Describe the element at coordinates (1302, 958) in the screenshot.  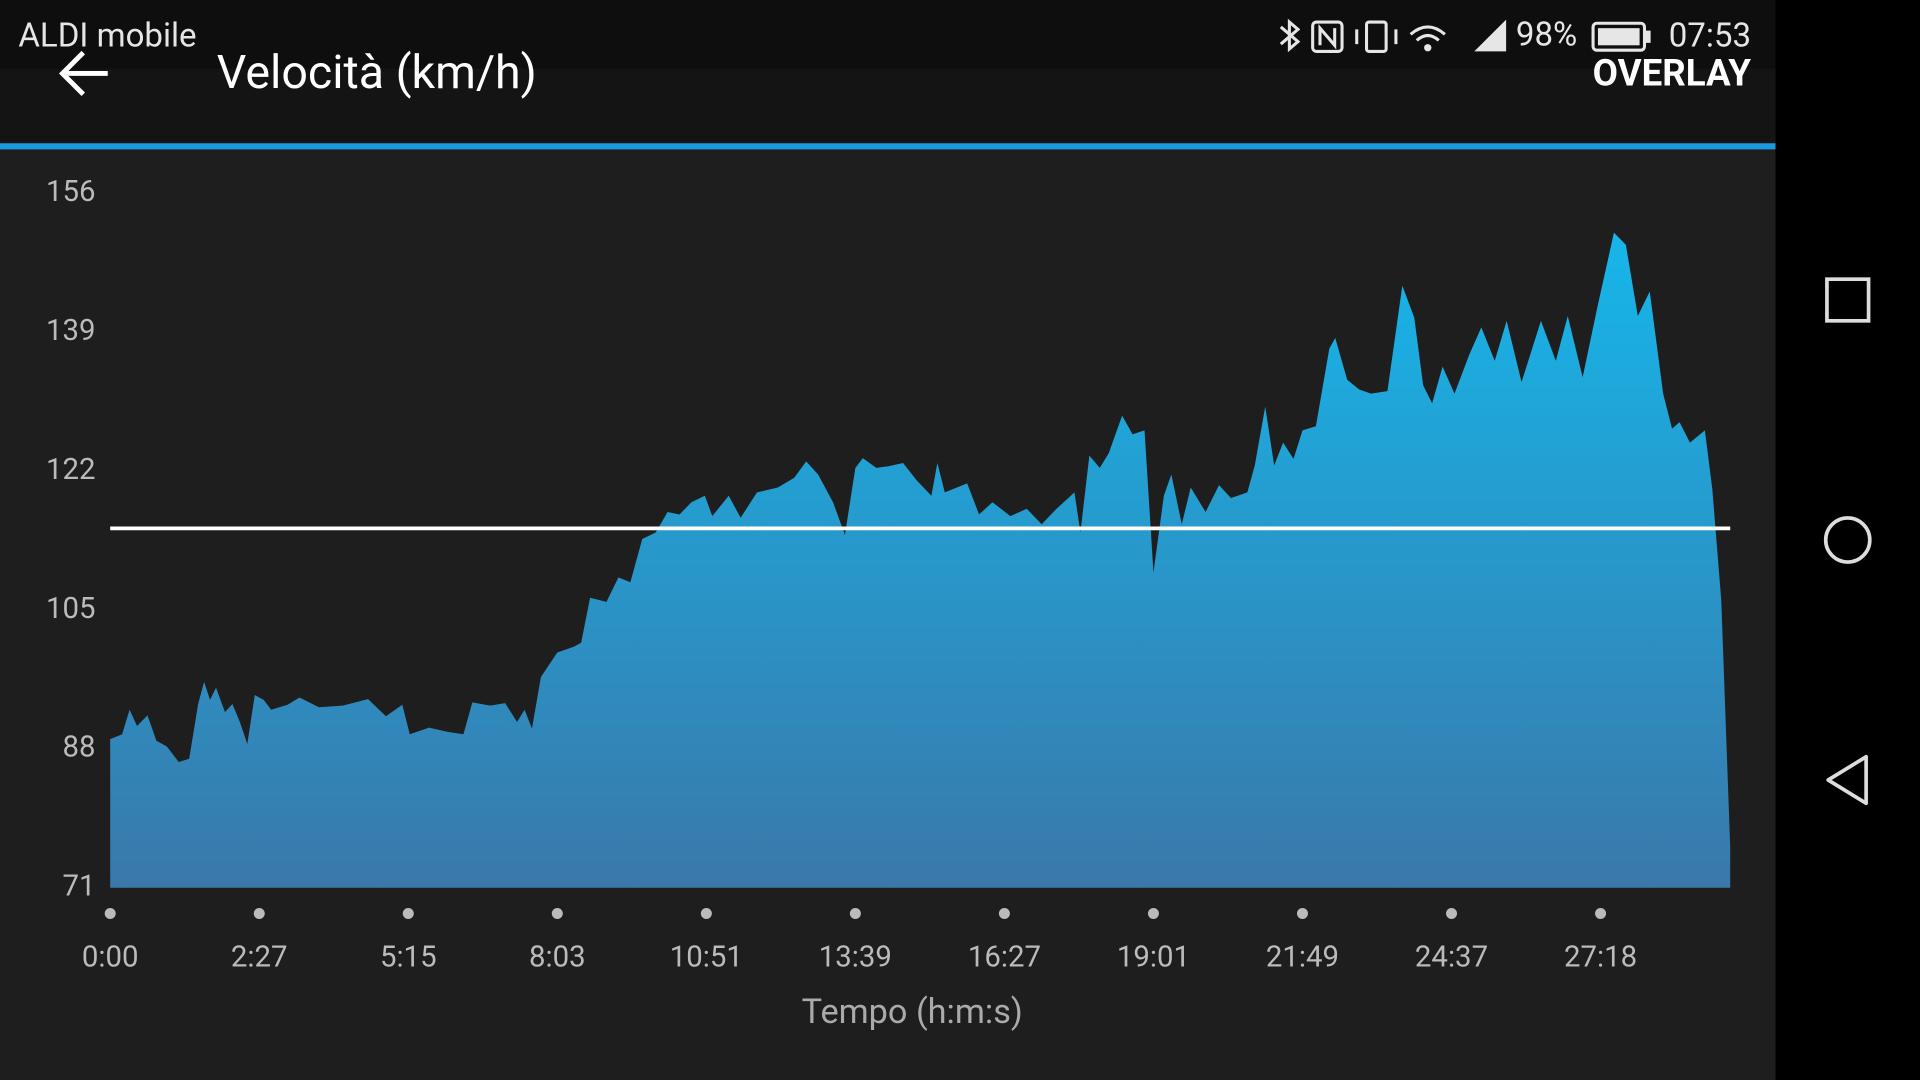
I see `x-tick-label: 21:49` at that location.